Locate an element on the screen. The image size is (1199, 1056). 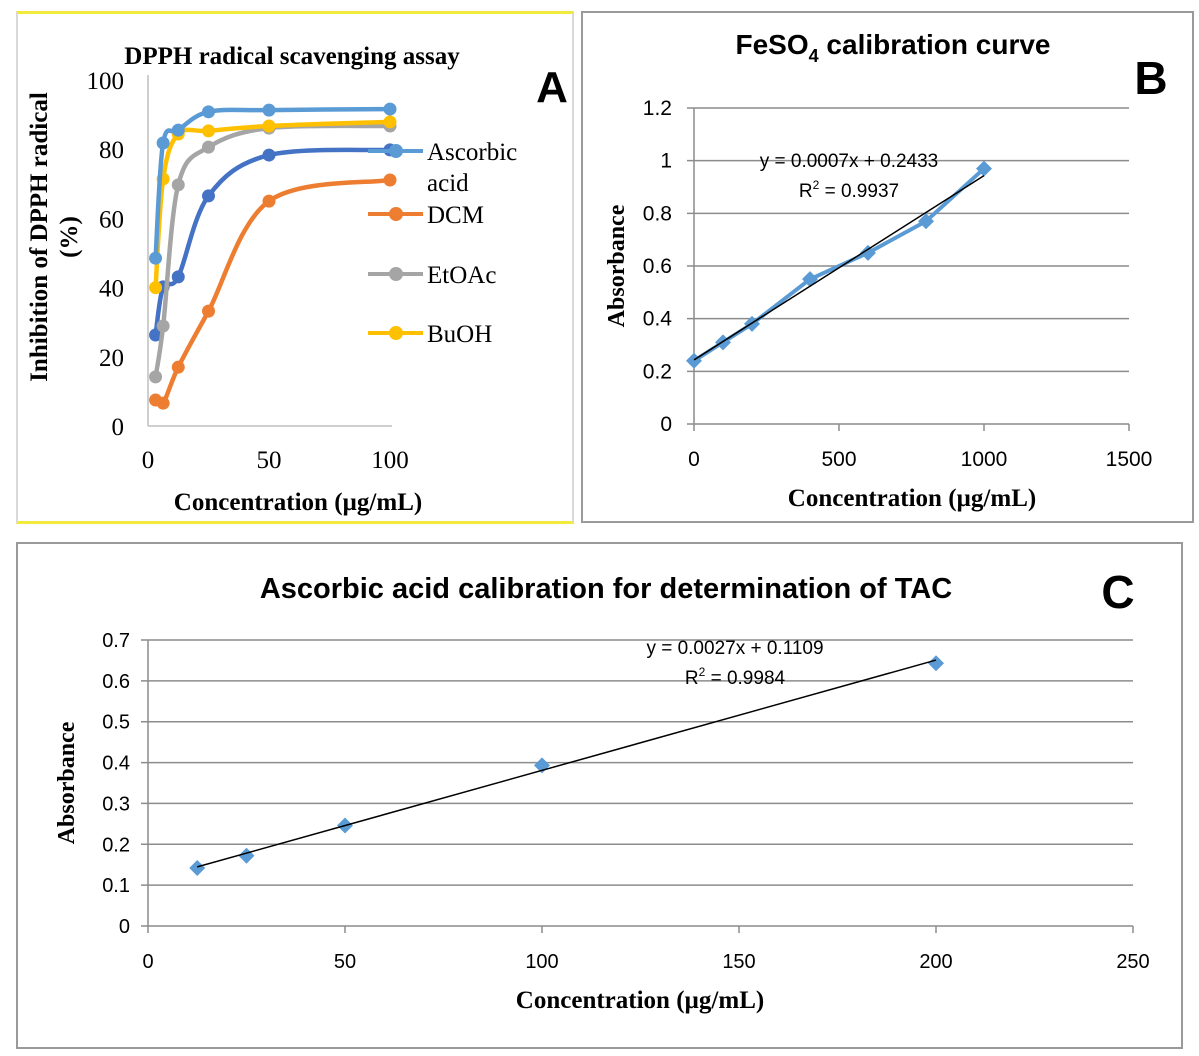
chart-a-series-ascorbic-acid is located at coordinates (273, 183).